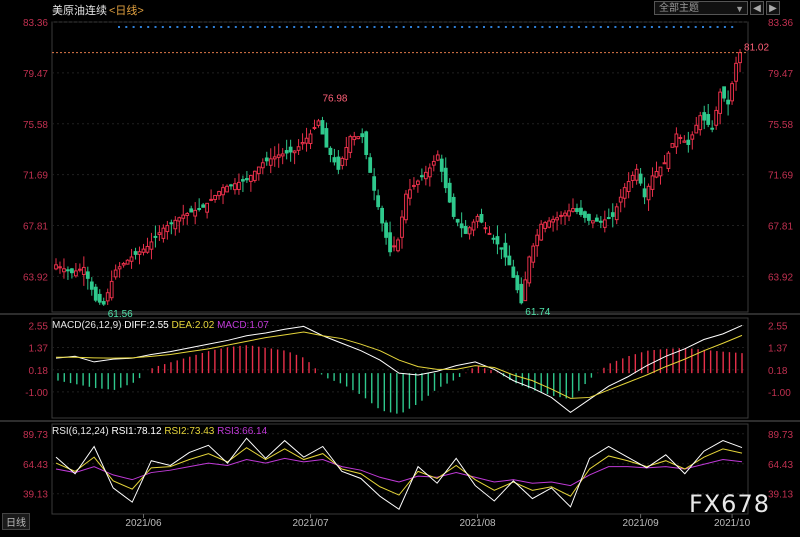 The width and height of the screenshot is (800, 537). Describe the element at coordinates (780, 74) in the screenshot. I see `price-tick-label: 79.47` at that location.